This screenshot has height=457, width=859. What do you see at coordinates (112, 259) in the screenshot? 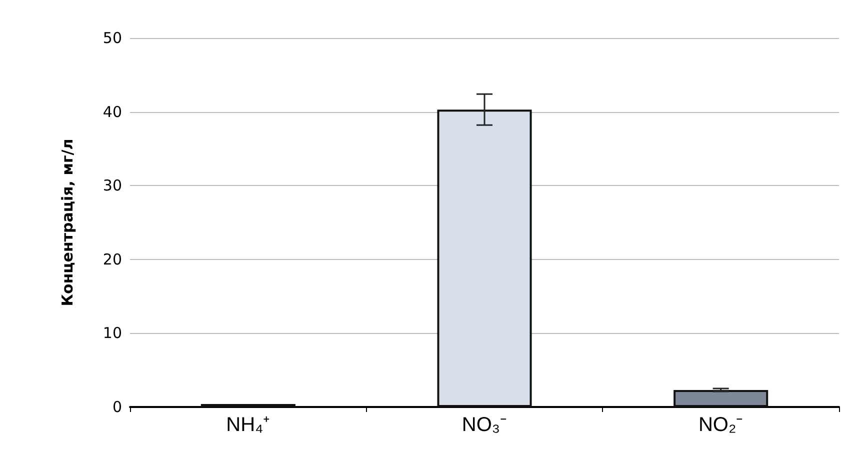
I see `y-tick-label: 20` at bounding box center [112, 259].